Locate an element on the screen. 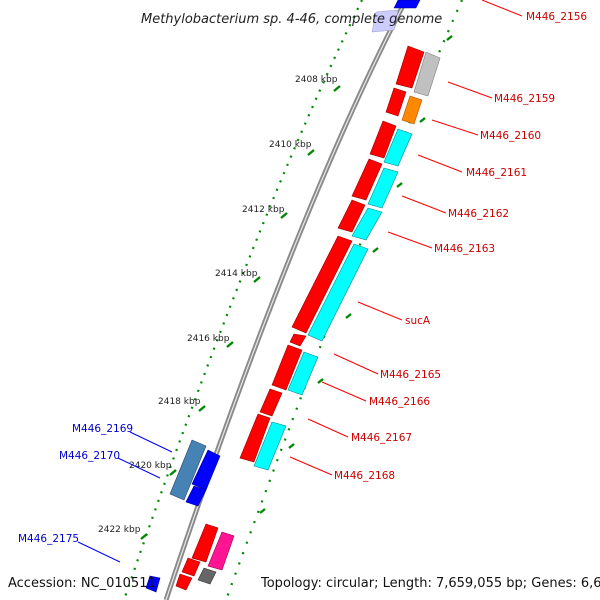 The height and width of the screenshot is (600, 600). tick-label-2408: 2408 kbp is located at coordinates (316, 80).